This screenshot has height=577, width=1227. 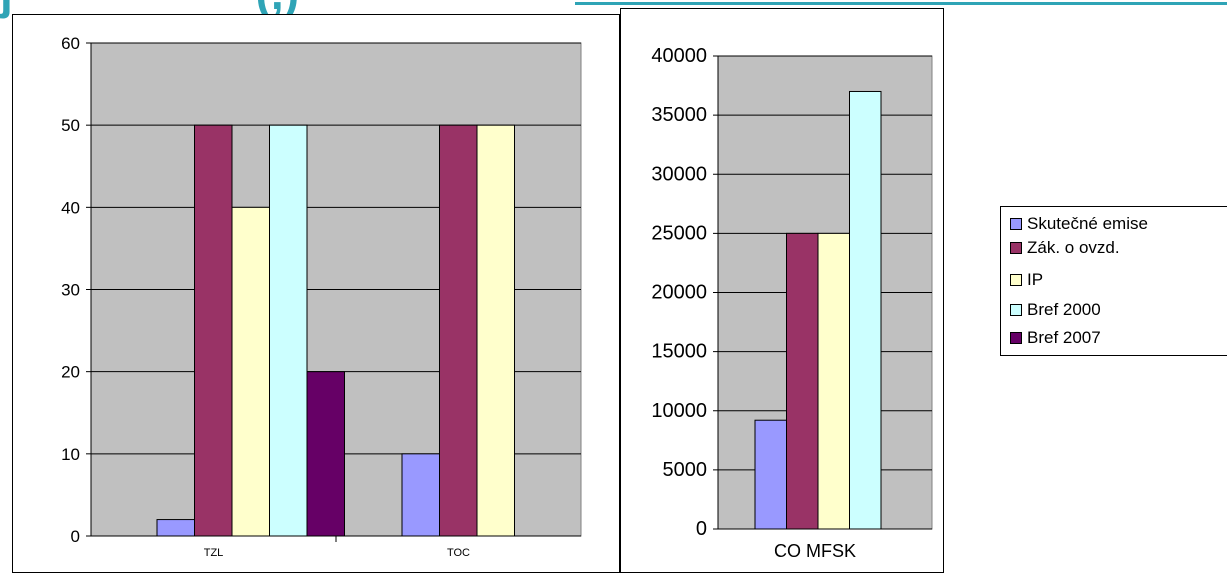 I want to click on y-tick-label: 5000, so click(x=685, y=470).